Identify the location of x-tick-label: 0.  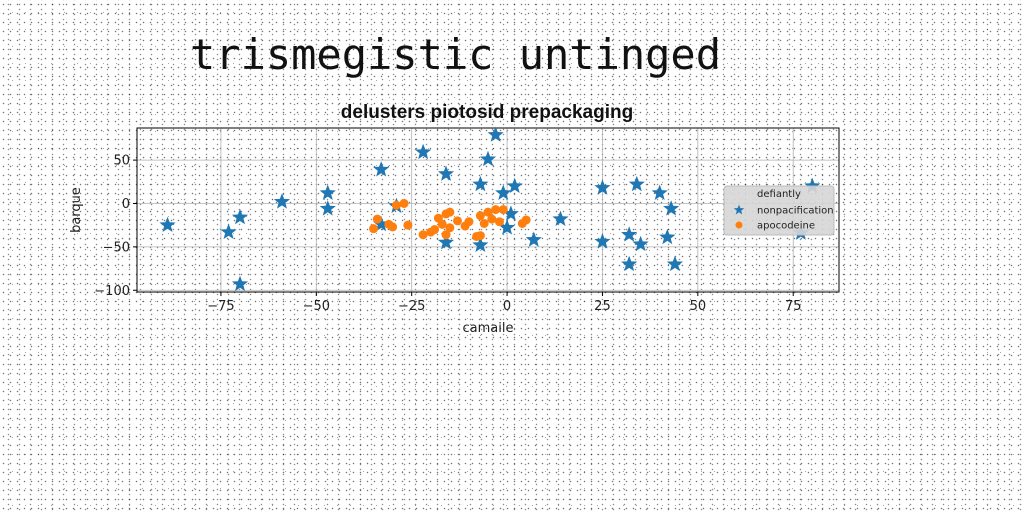
(507, 306).